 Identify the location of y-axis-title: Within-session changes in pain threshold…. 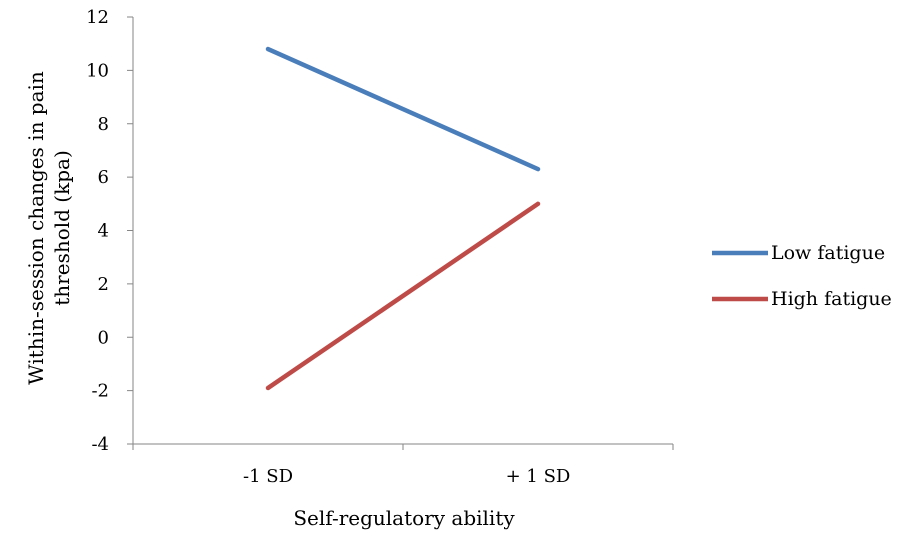
(49, 228).